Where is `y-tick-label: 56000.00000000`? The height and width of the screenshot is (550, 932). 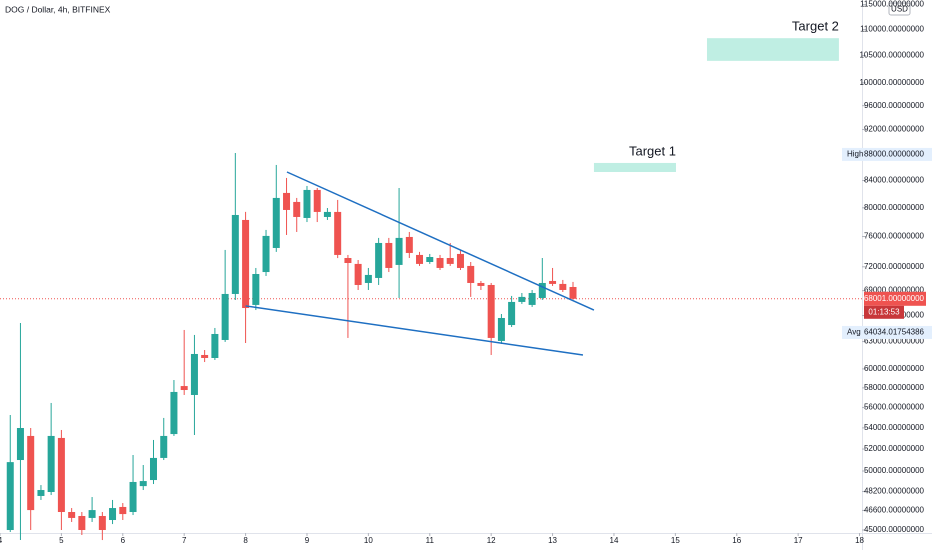 y-tick-label: 56000.00000000 is located at coordinates (894, 407).